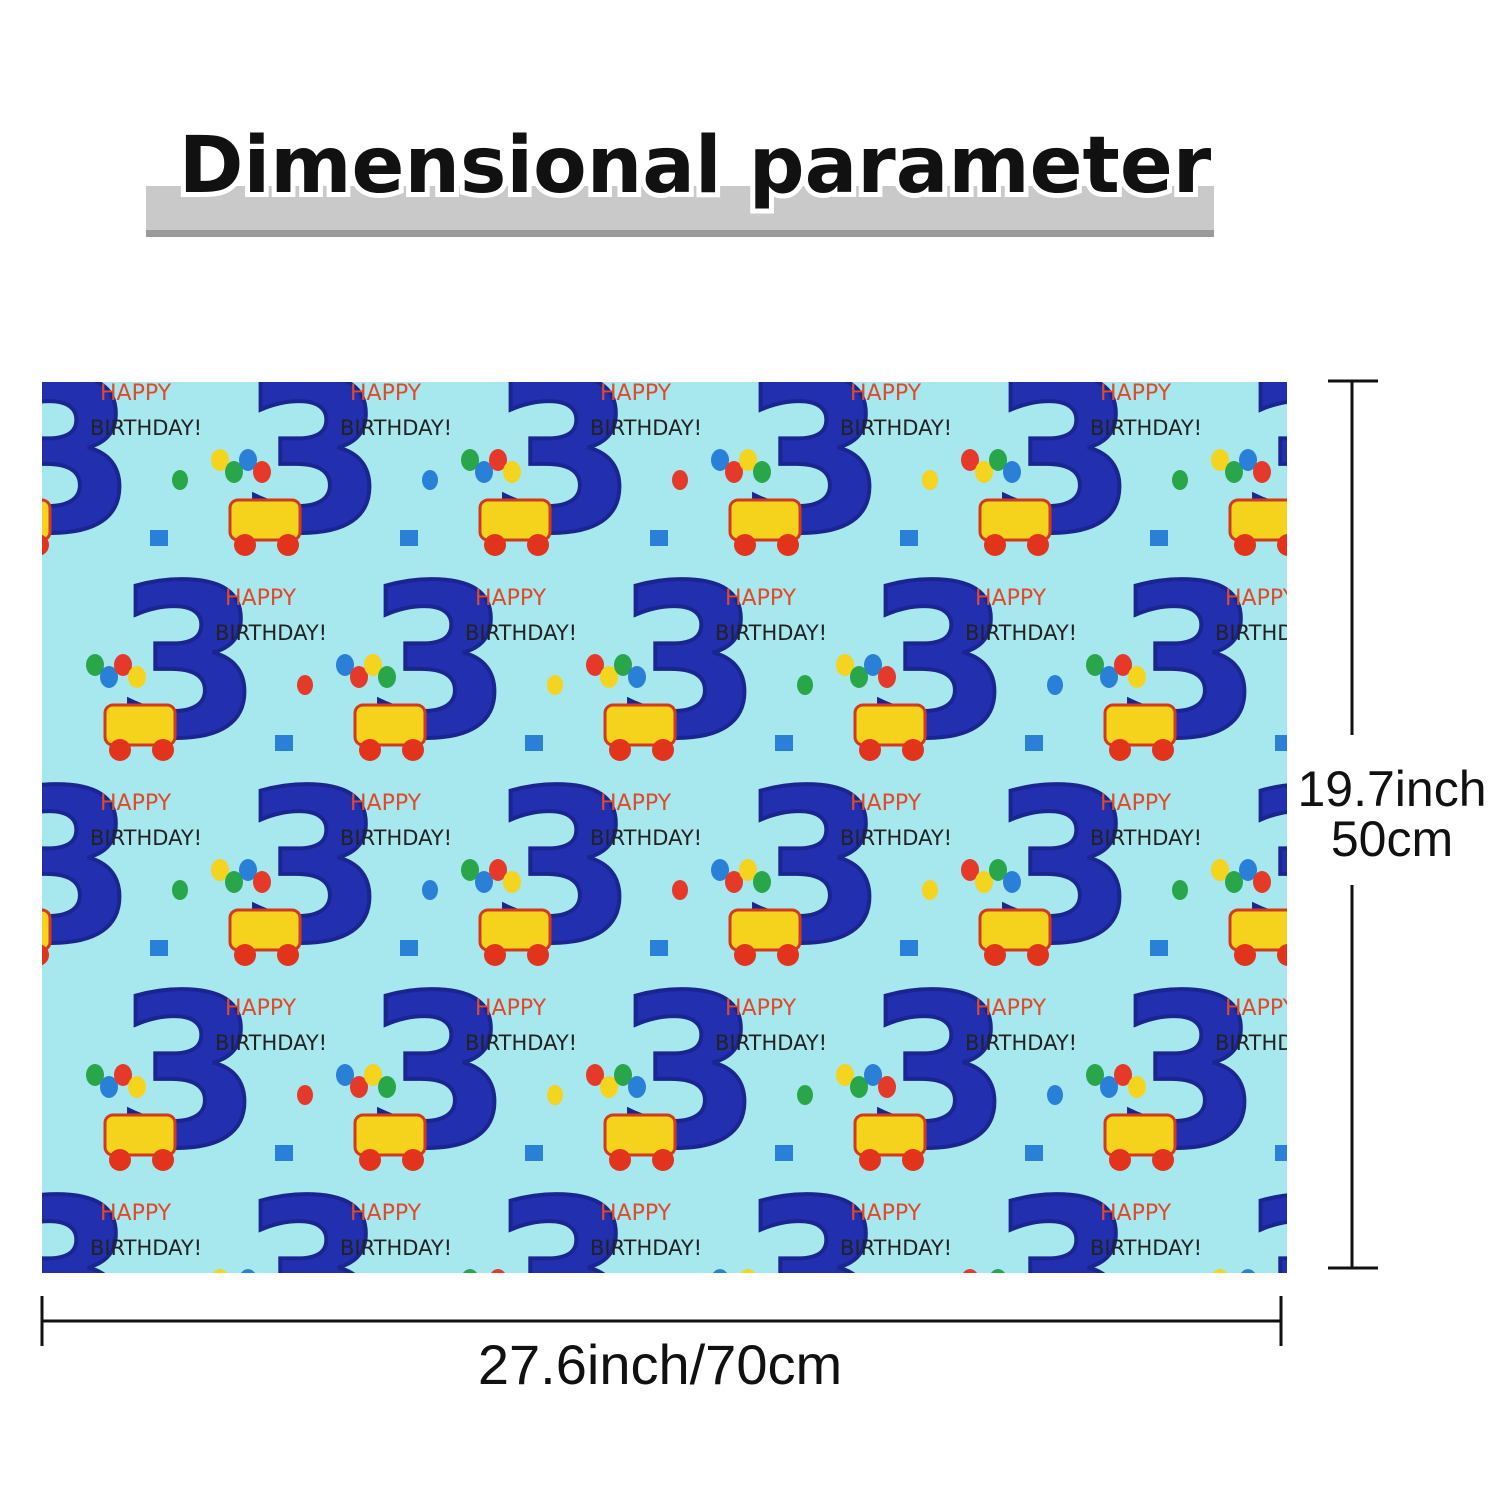 This screenshot has height=1500, width=1500. I want to click on title-band, so click(680, 210).